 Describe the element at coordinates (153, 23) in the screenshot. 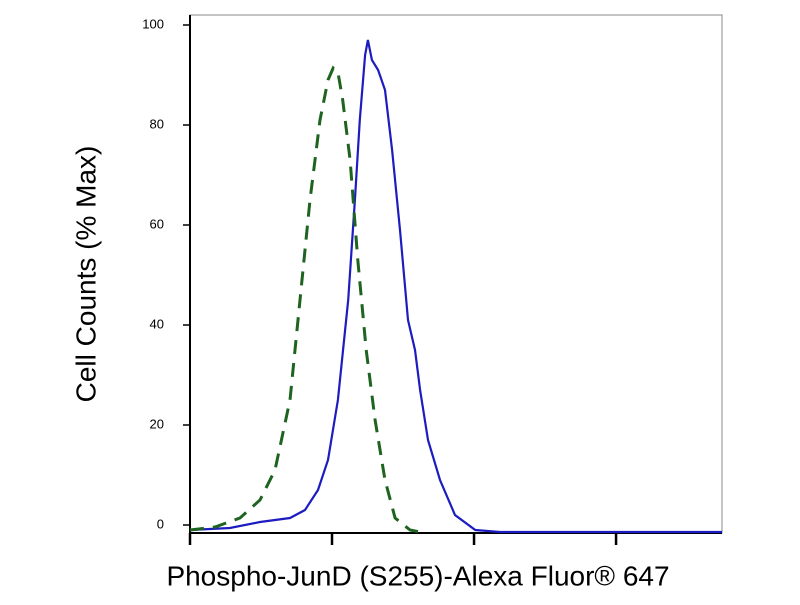

I see `y-tick-label: 100` at that location.